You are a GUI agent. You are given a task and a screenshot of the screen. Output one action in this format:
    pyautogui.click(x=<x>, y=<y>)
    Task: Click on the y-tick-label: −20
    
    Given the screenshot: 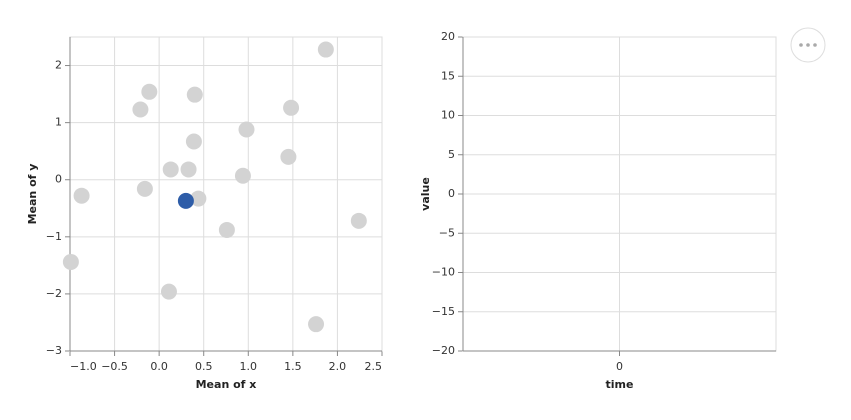 What is the action you would take?
    pyautogui.click(x=443, y=350)
    